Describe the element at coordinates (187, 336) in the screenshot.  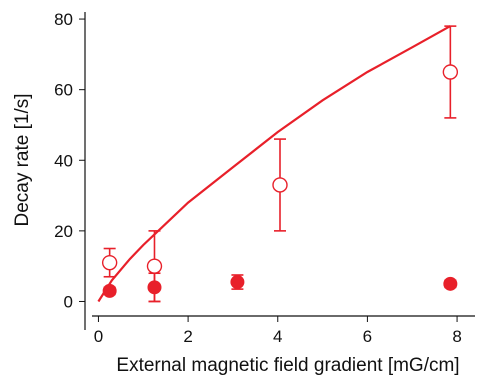
I see `x-tick-label: 2` at that location.